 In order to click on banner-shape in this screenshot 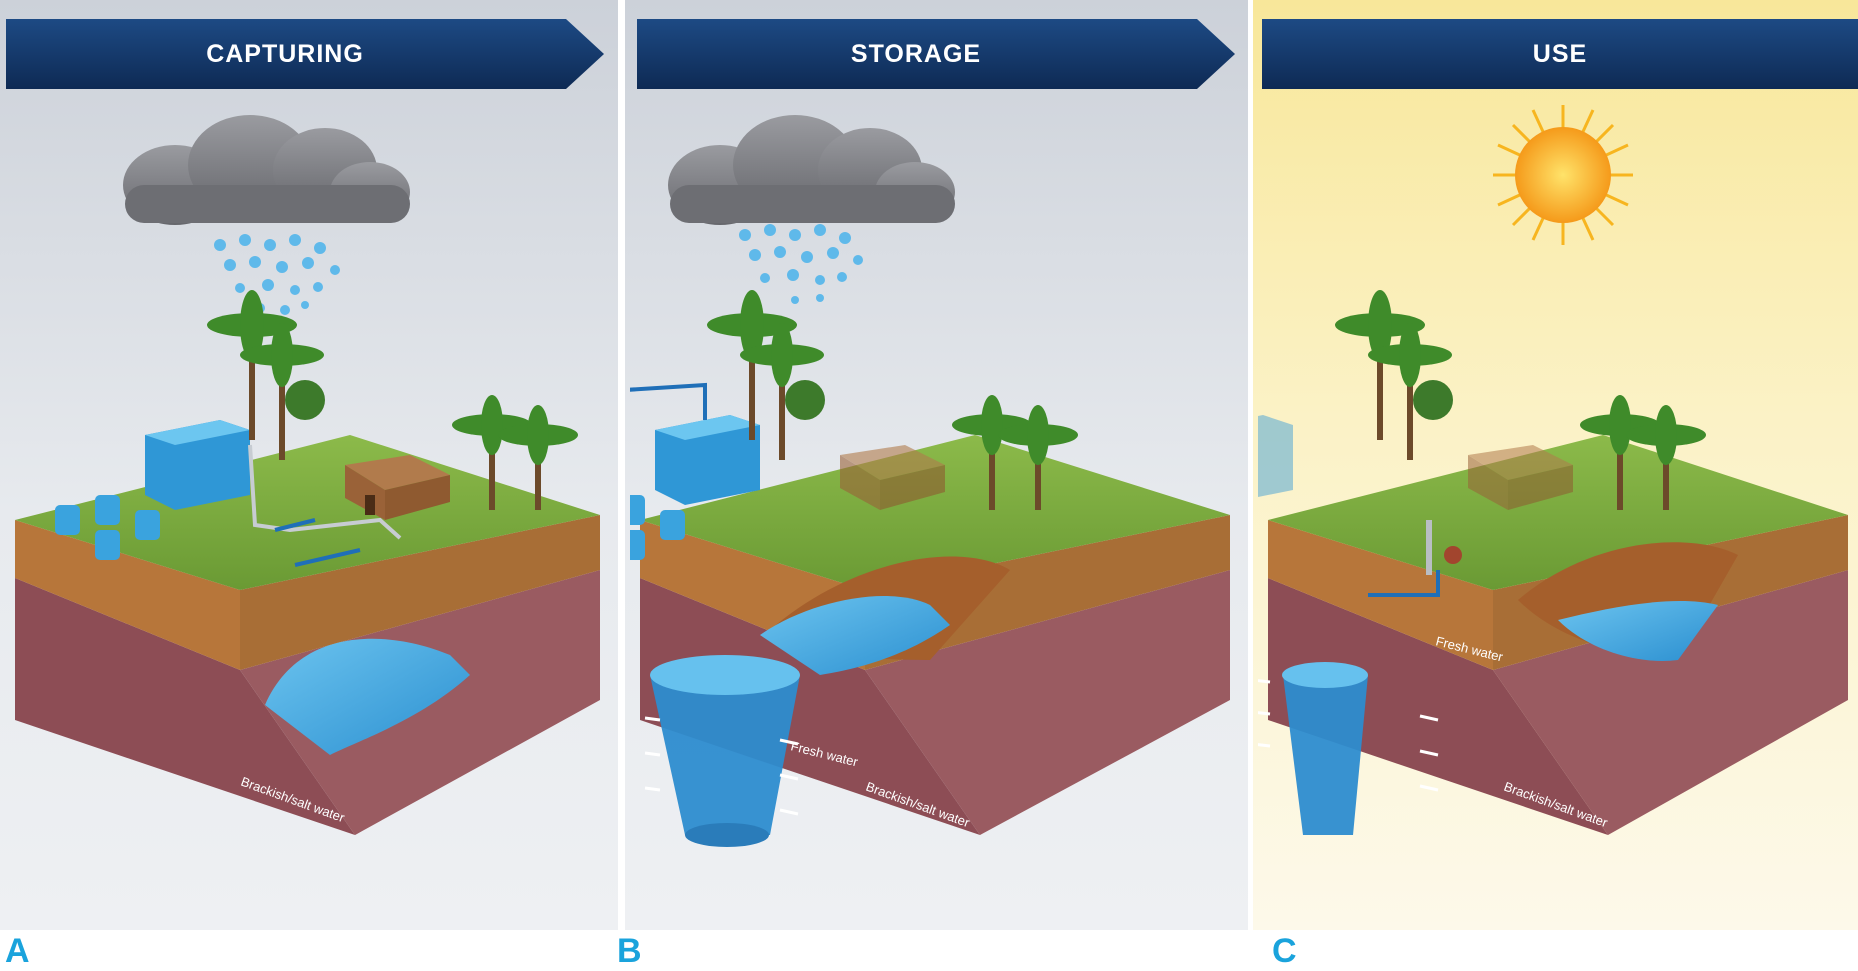, I will do `click(1560, 54)`.